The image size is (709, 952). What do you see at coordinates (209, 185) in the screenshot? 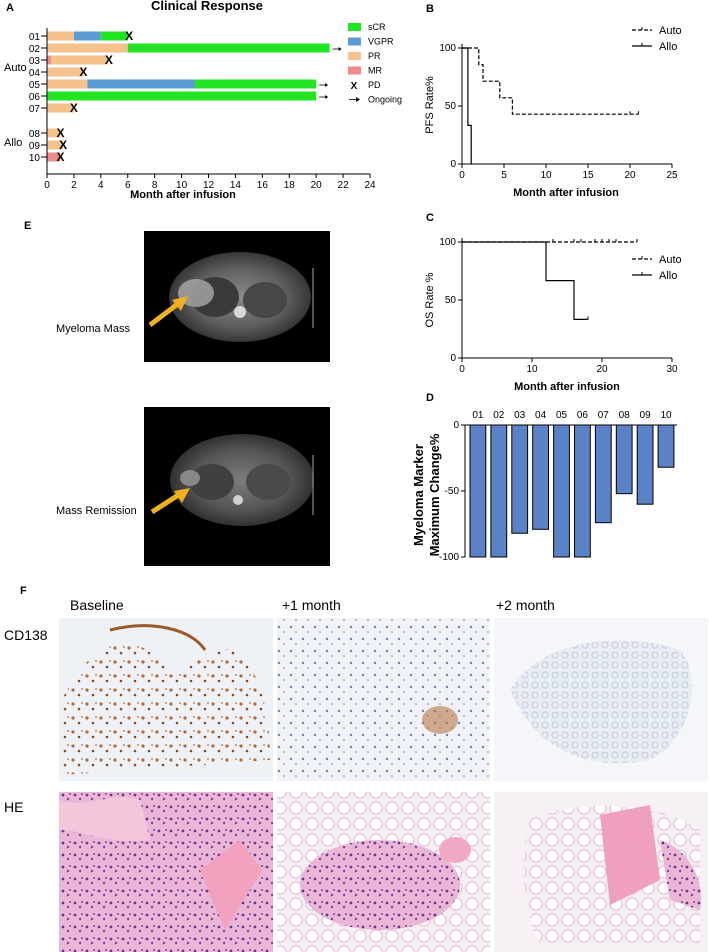
I see `a-x-tick-label: 12` at bounding box center [209, 185].